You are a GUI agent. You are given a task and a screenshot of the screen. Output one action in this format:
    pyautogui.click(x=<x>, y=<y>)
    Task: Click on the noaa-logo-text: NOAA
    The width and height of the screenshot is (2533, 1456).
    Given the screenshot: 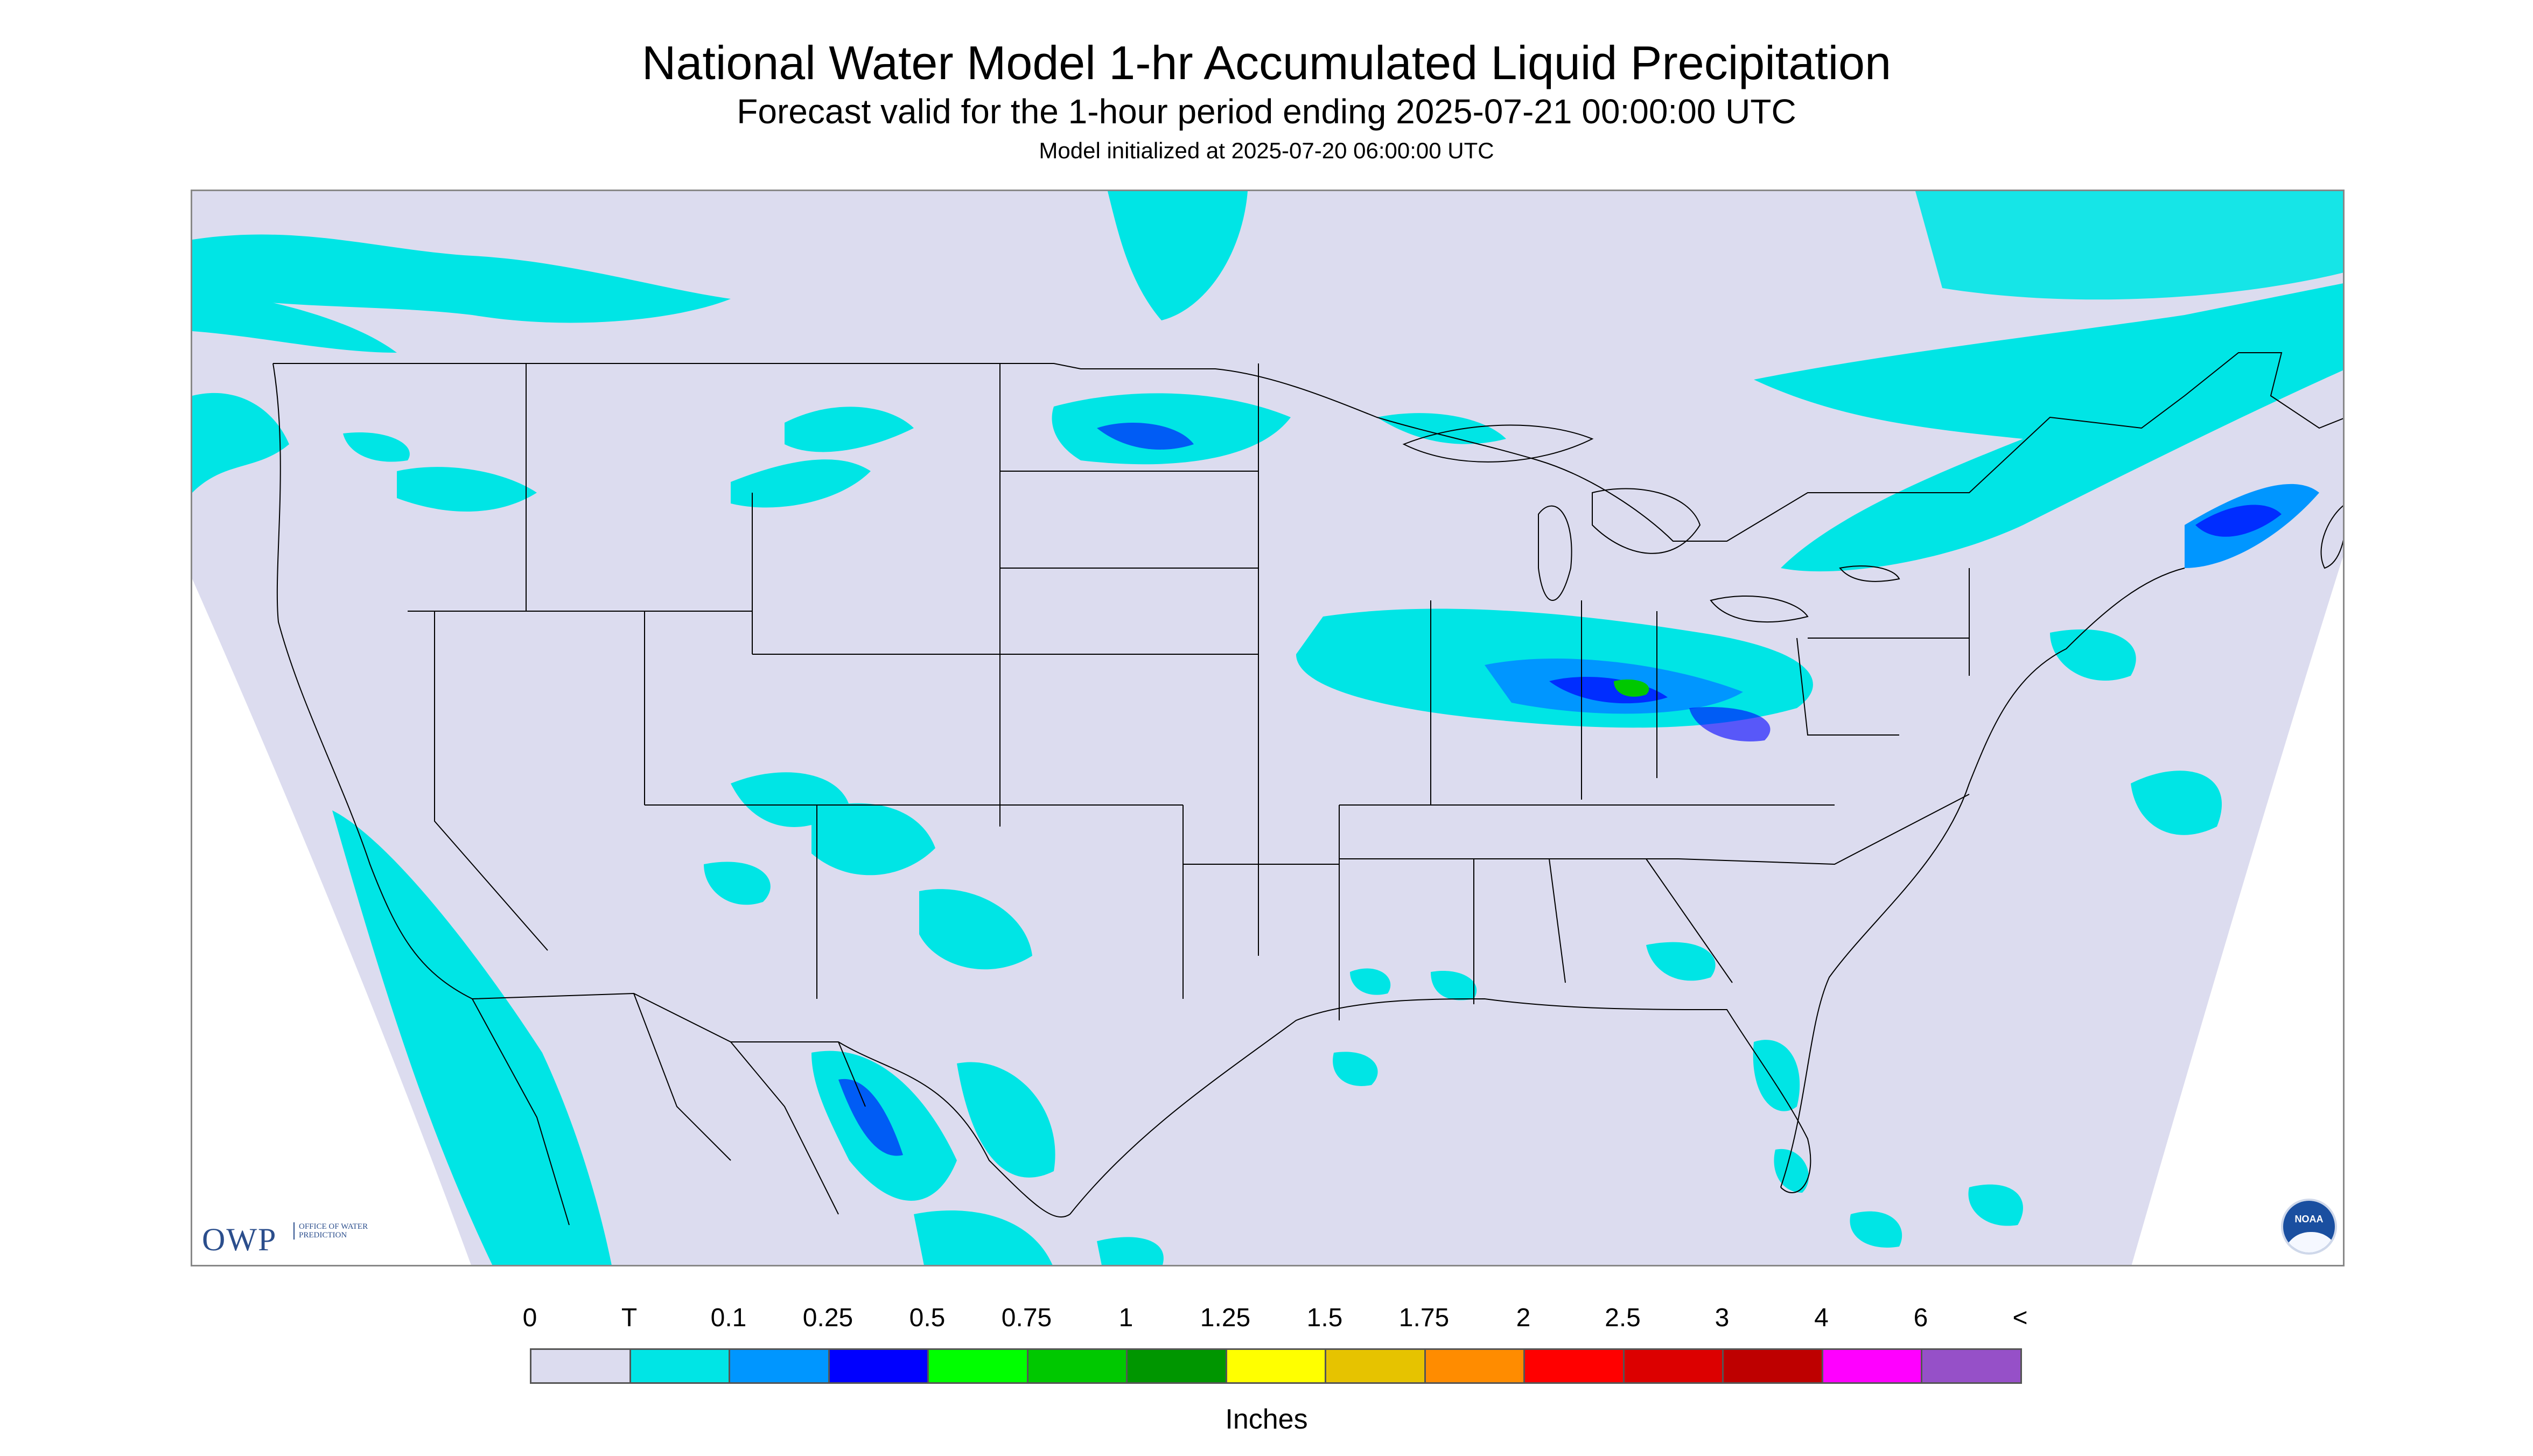 What is the action you would take?
    pyautogui.click(x=2309, y=1219)
    